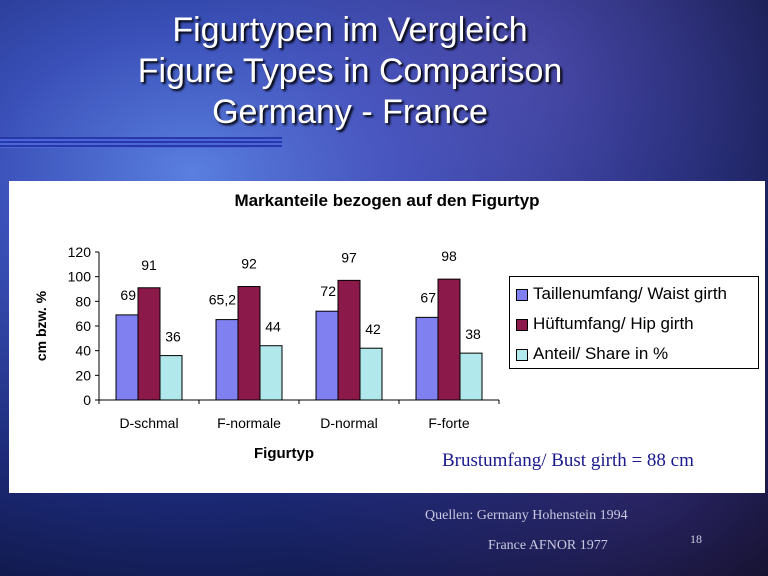 Image resolution: width=768 pixels, height=576 pixels. I want to click on data-label: 65,2, so click(222, 300).